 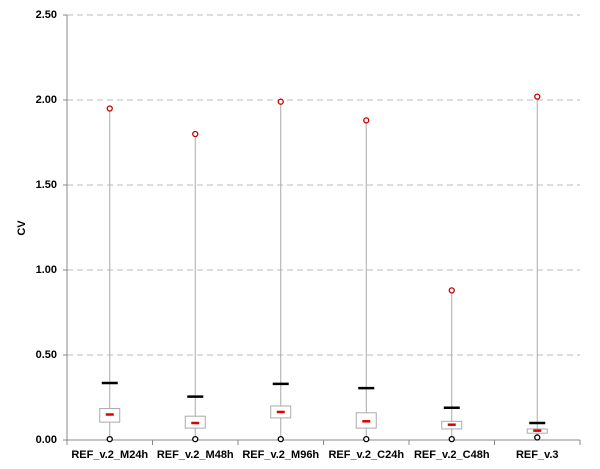 I want to click on x-tick-label: REF_v.2_M24h, so click(x=109, y=455).